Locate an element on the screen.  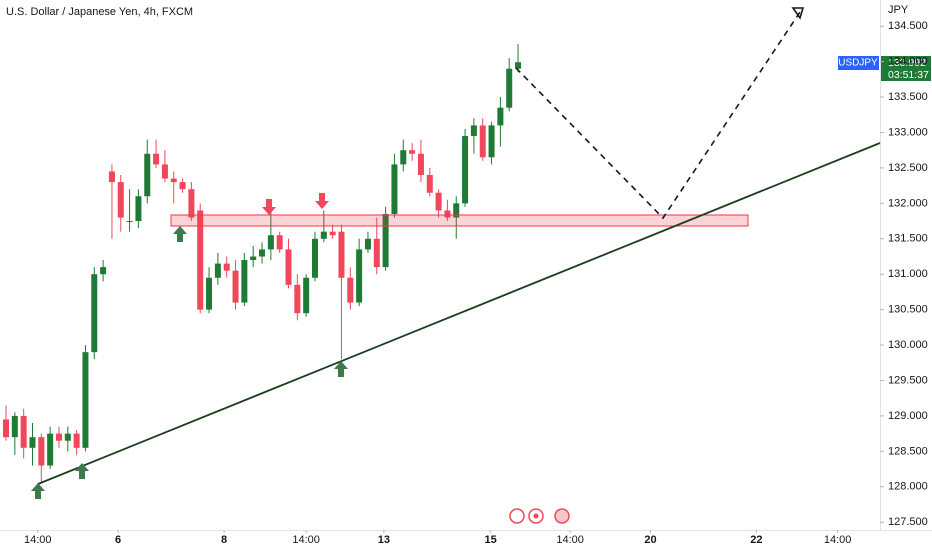
event-icon-dot is located at coordinates (536, 516).